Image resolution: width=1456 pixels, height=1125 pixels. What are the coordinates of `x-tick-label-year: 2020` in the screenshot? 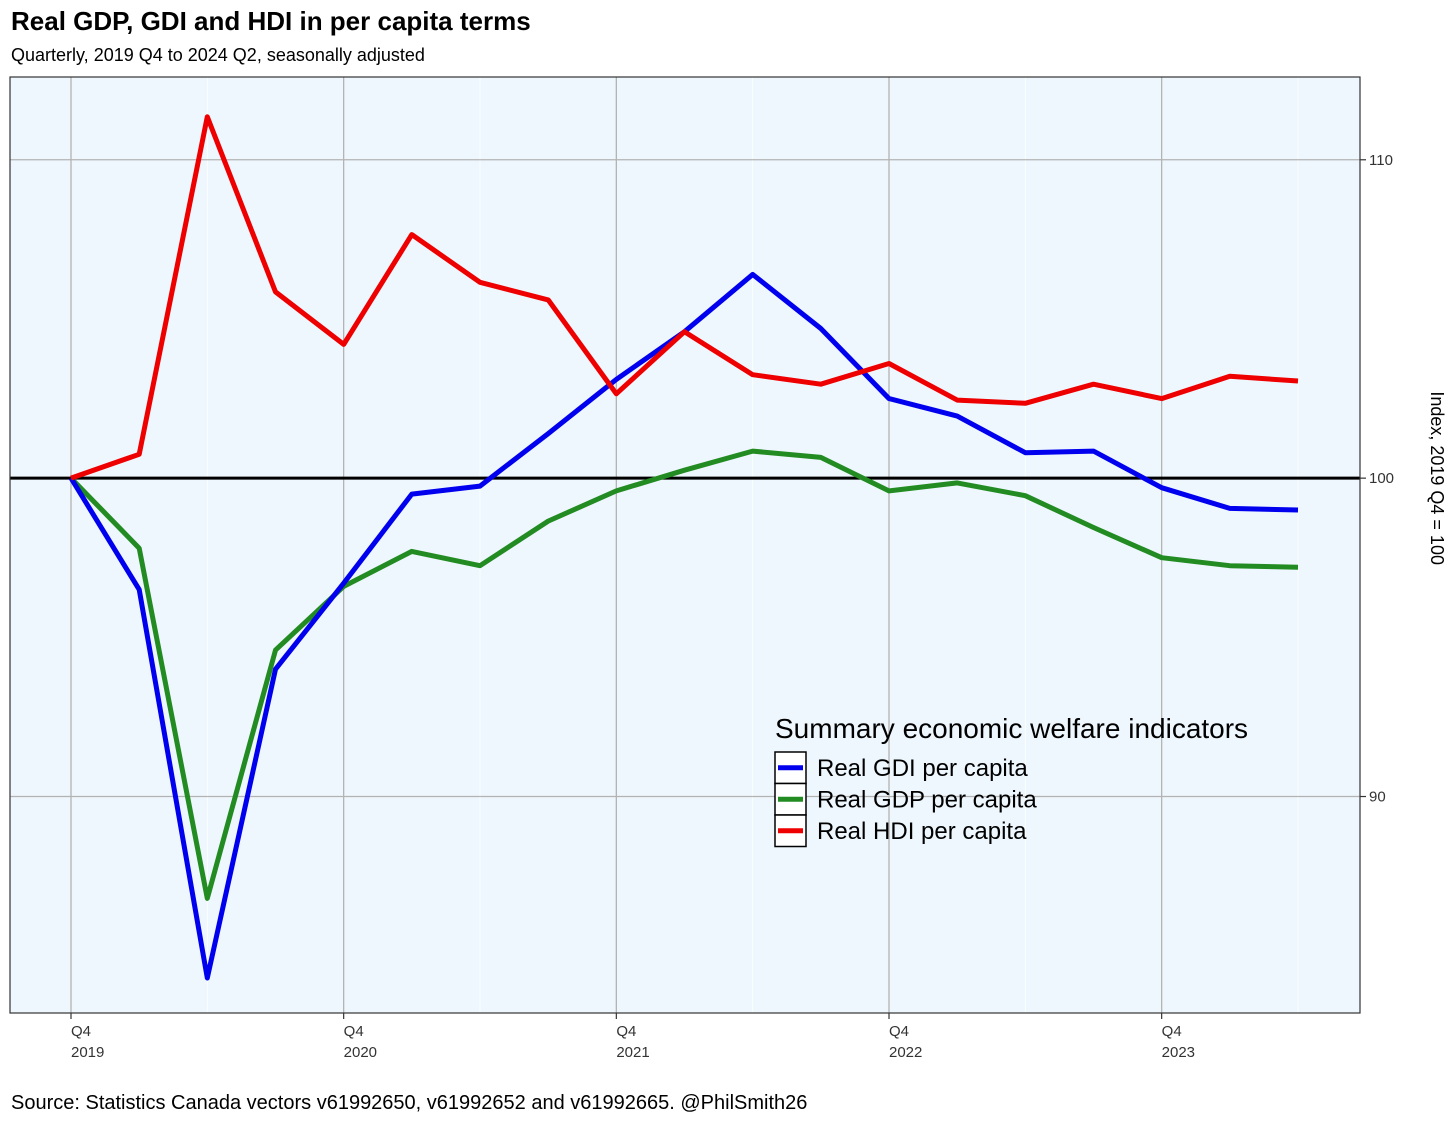 It's located at (360, 1052).